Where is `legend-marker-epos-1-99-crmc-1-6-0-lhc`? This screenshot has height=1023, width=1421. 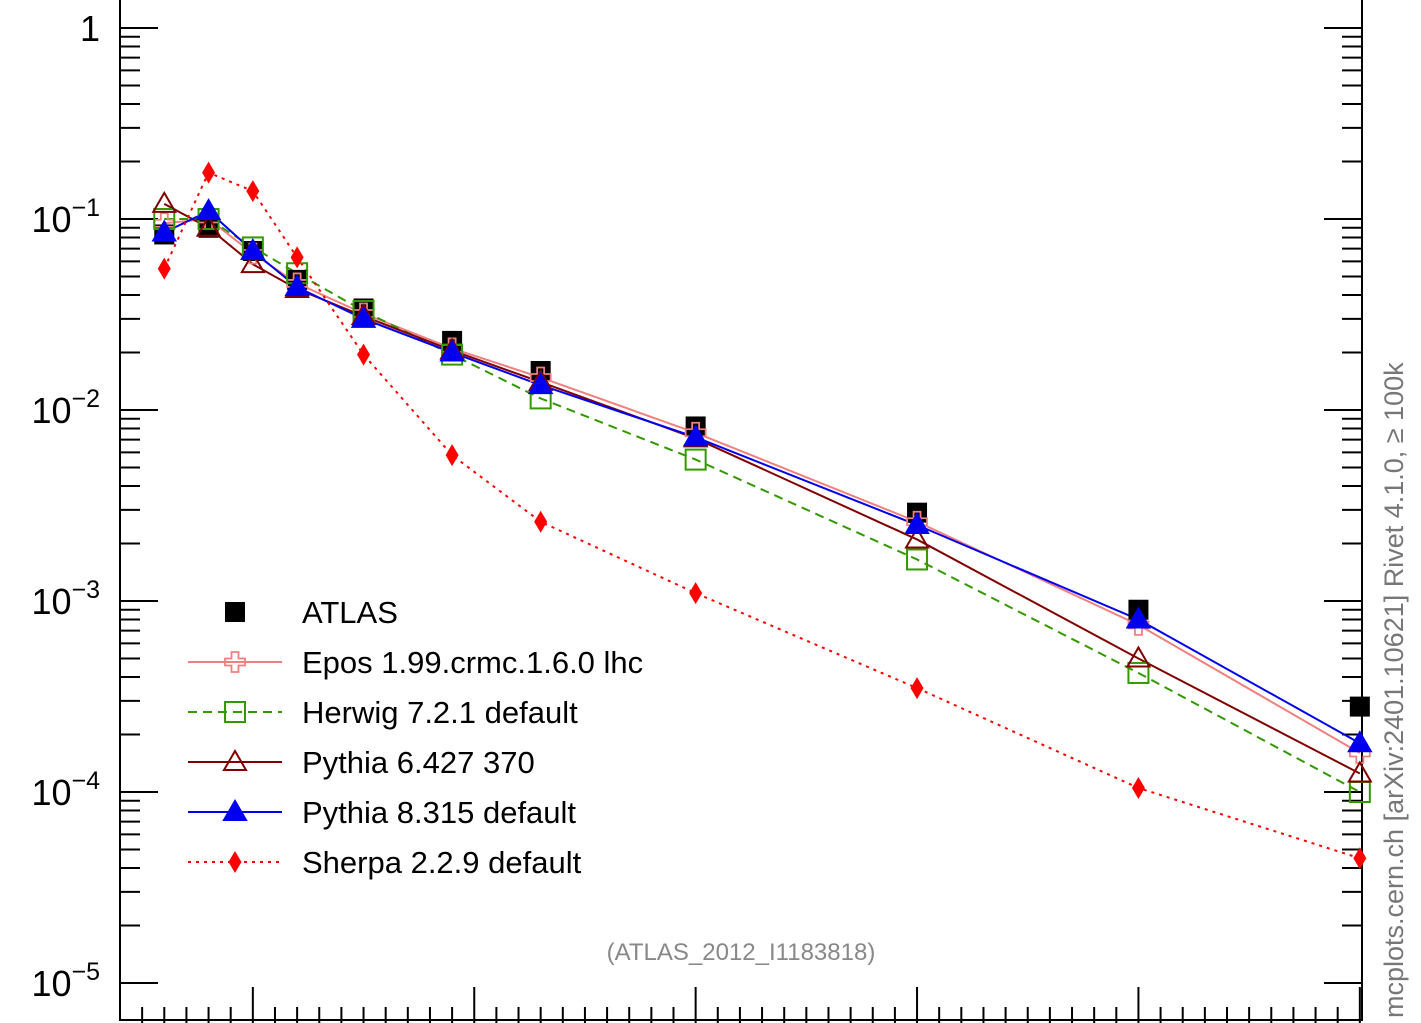
legend-marker-epos-1-99-crmc-1-6-0-lhc is located at coordinates (235, 662).